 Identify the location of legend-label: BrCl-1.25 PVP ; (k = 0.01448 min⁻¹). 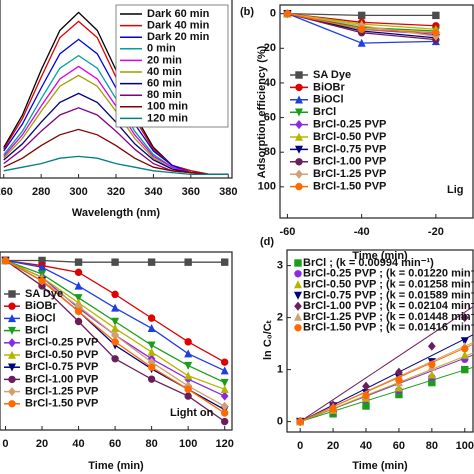
(388, 317).